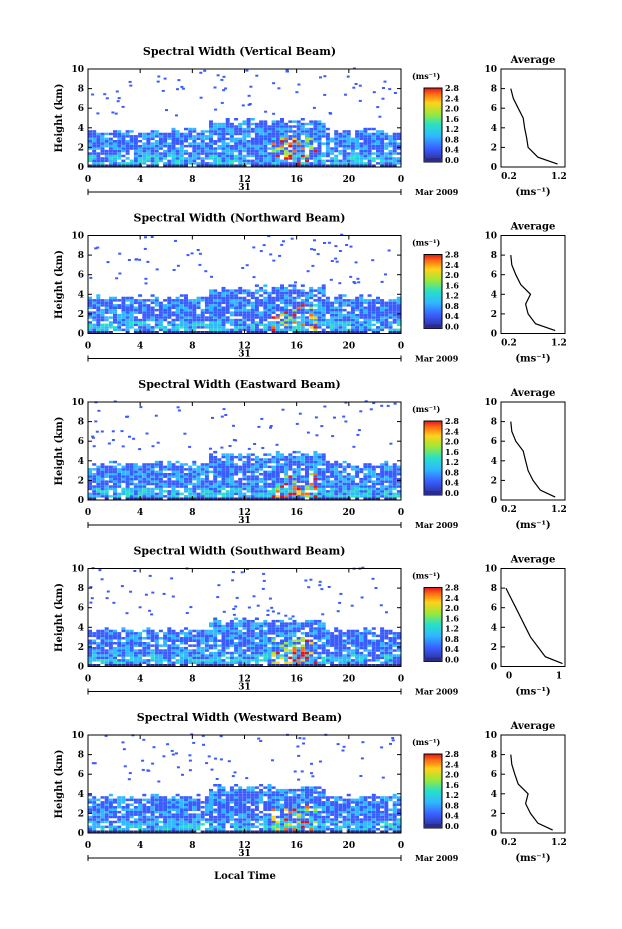 The image size is (622, 929). Describe the element at coordinates (452, 316) in the screenshot. I see `colorbar-tick-label: 0.4` at that location.